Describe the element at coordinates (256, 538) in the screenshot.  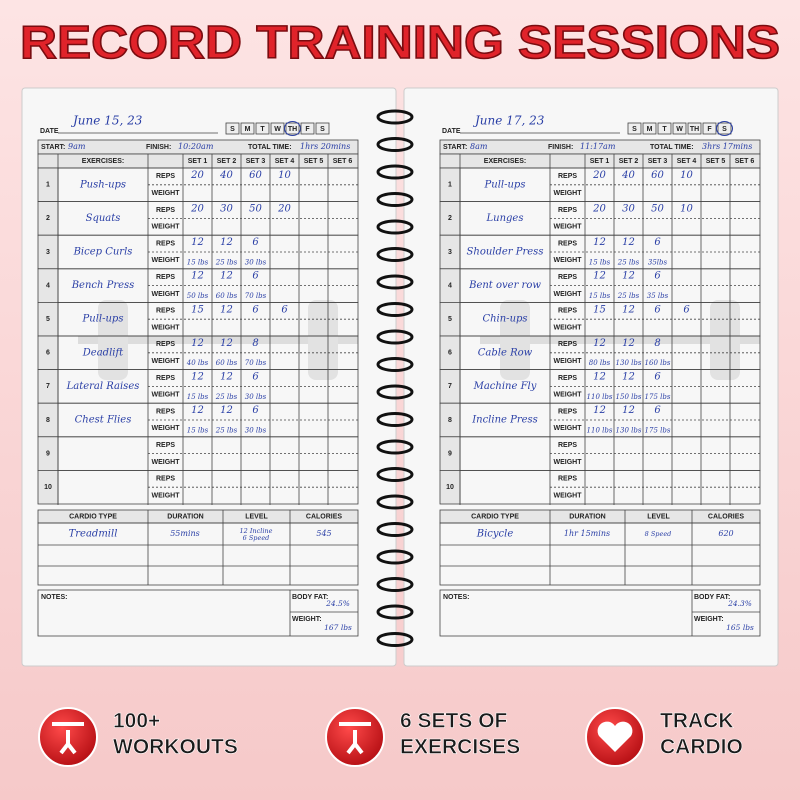
I see `cardio-level: 6 Speed` at that location.